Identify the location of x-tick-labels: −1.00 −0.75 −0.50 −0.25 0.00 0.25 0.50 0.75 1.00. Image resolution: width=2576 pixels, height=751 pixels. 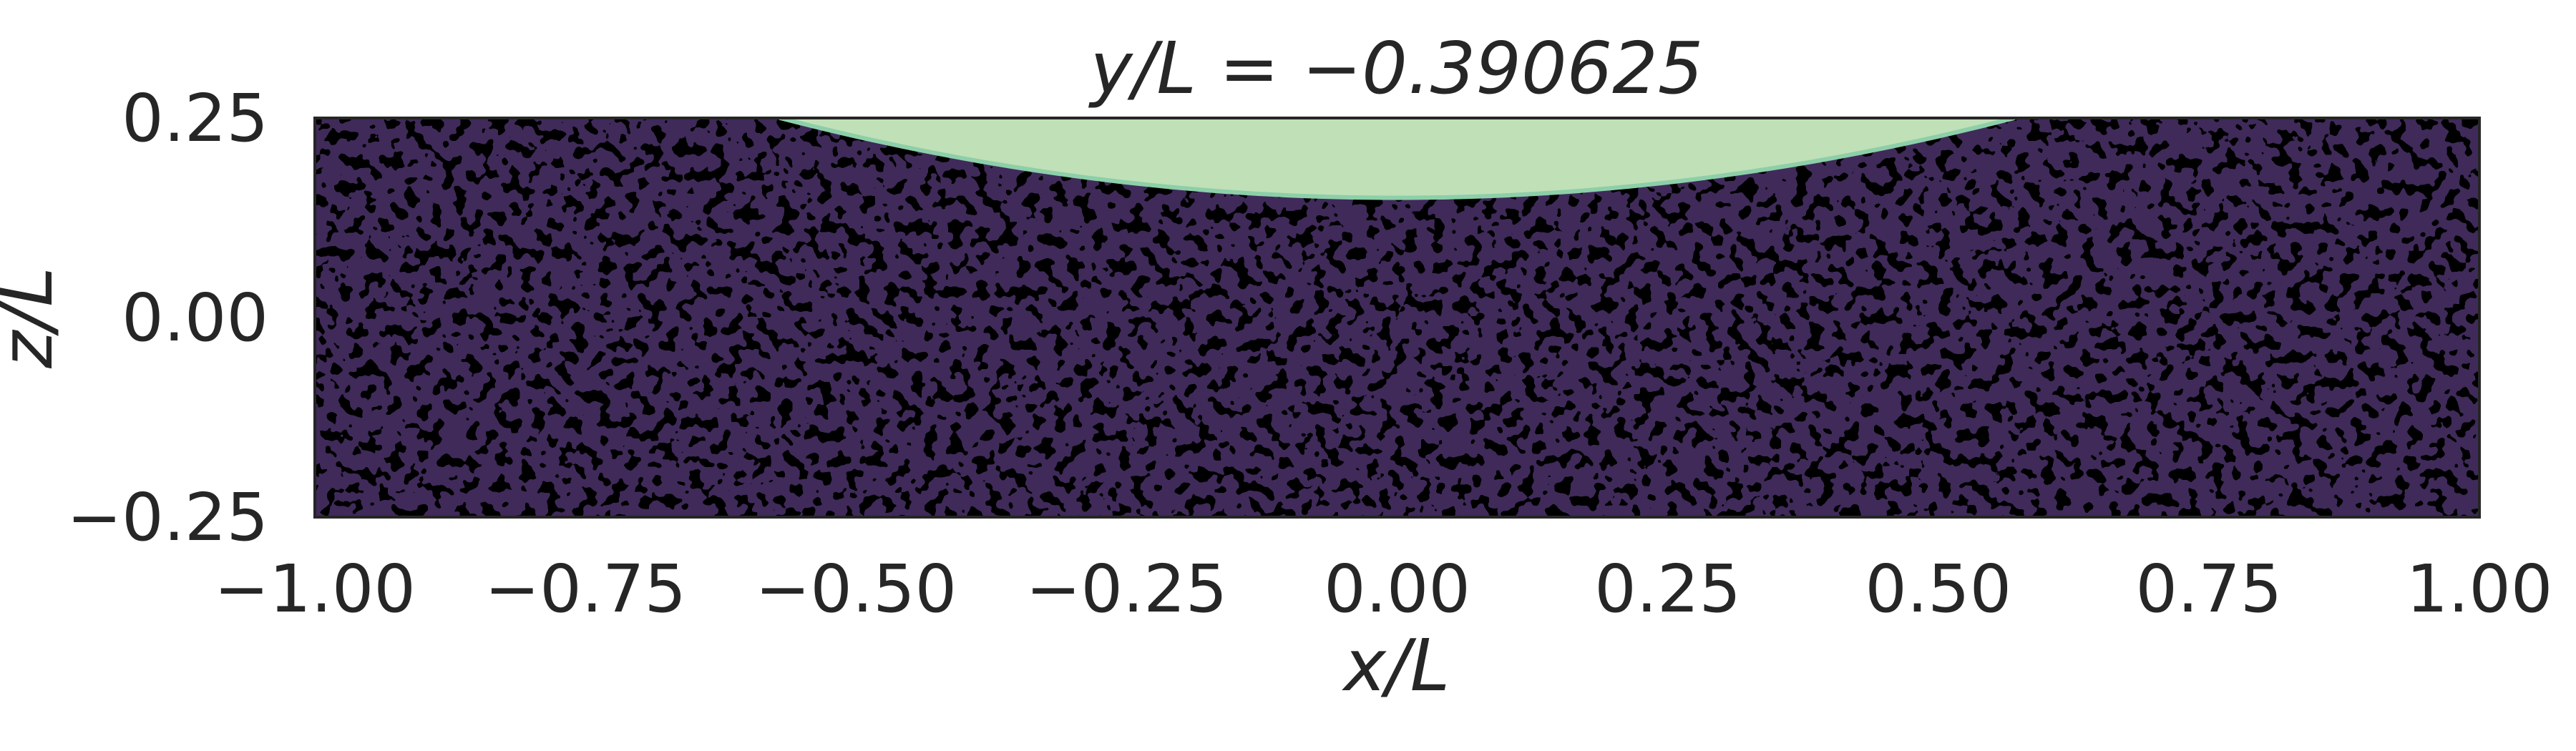
(1383, 589).